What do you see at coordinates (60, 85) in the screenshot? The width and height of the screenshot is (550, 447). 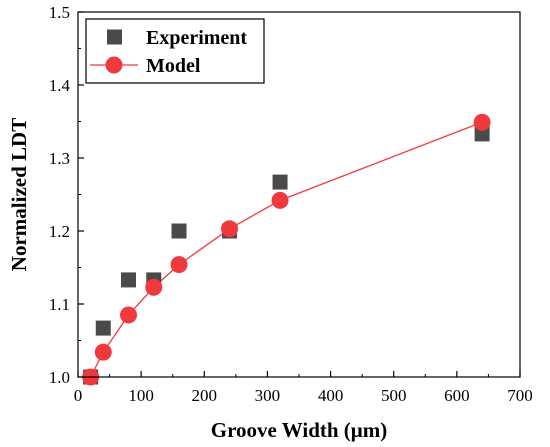 I see `y-tick-label: 1.4` at bounding box center [60, 85].